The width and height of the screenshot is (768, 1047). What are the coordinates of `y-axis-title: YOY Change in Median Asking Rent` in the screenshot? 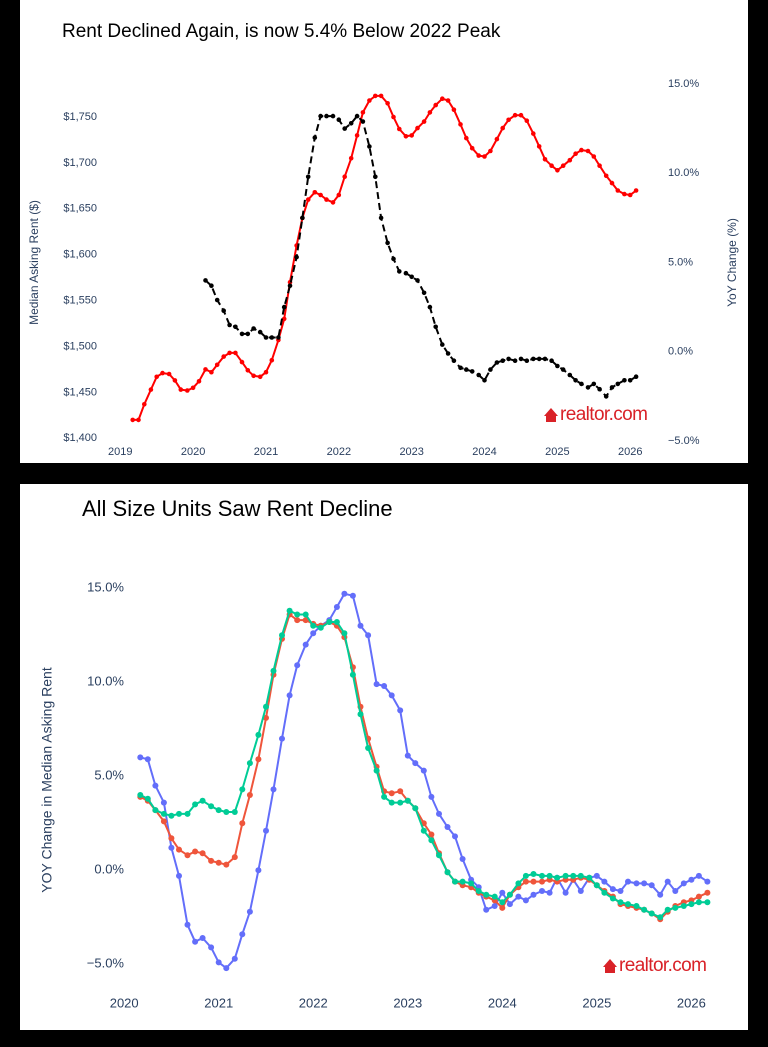 It's located at (47, 780).